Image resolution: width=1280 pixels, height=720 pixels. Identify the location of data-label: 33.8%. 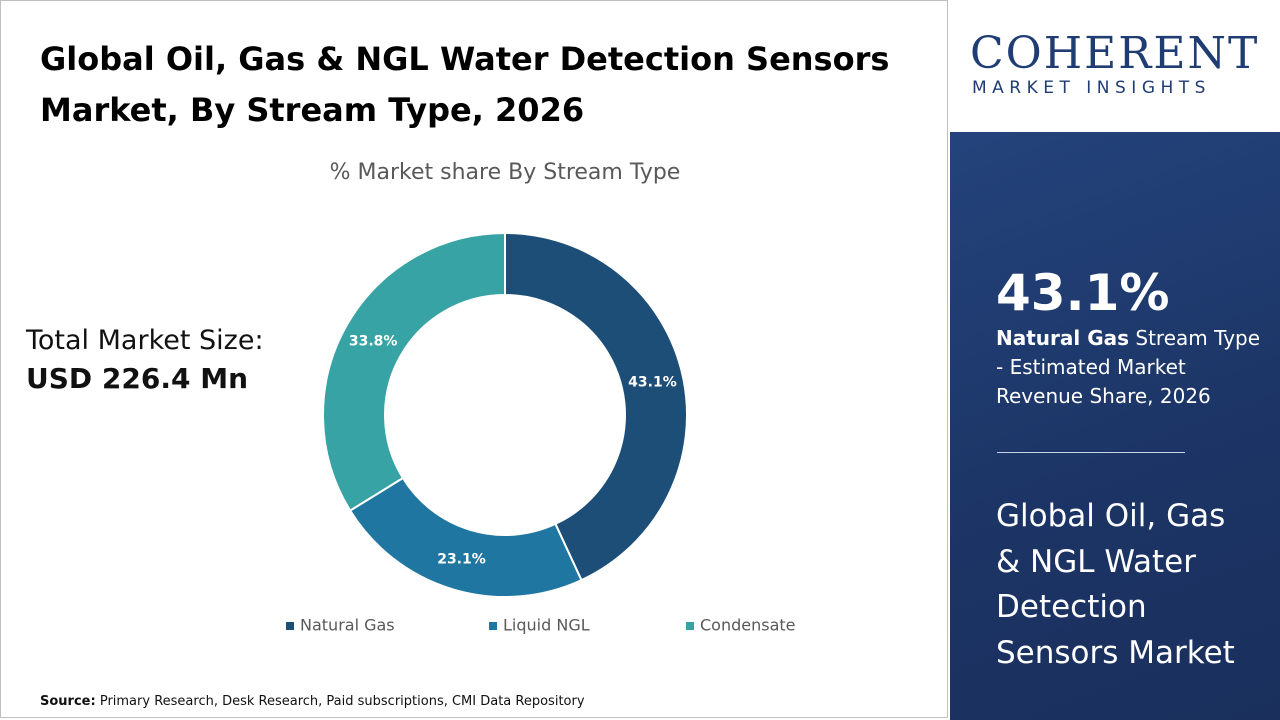
(373, 341).